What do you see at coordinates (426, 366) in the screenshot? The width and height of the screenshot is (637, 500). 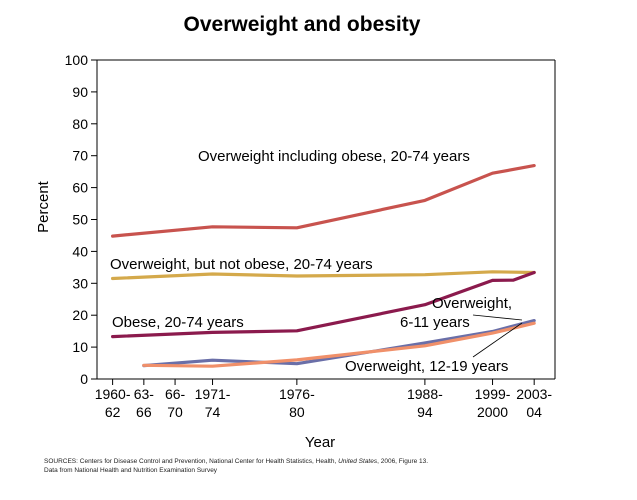 I see `label-overweight-12-19: Overweight, 12-19 years` at bounding box center [426, 366].